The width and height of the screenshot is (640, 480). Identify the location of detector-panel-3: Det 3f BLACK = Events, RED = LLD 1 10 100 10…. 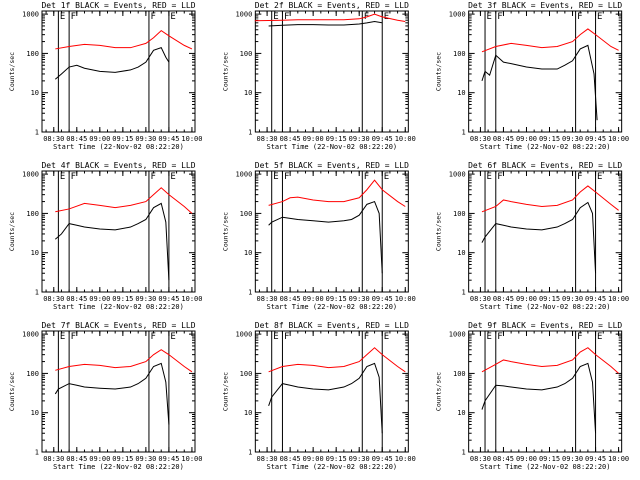
(532, 76).